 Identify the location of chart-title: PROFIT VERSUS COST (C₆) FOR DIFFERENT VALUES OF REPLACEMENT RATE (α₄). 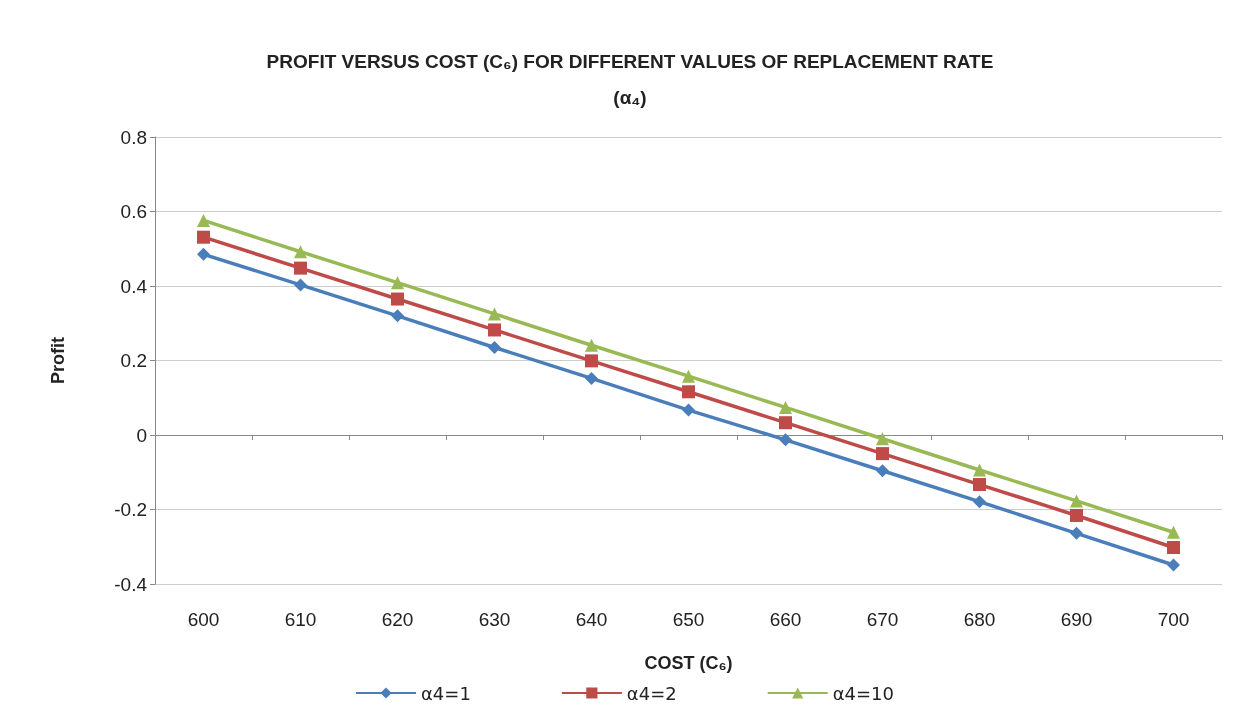
(630, 79).